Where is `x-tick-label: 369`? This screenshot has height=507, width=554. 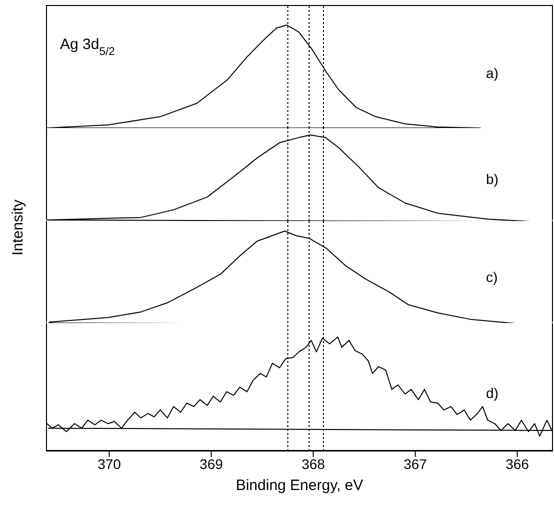
x-tick-label: 369 is located at coordinates (212, 464).